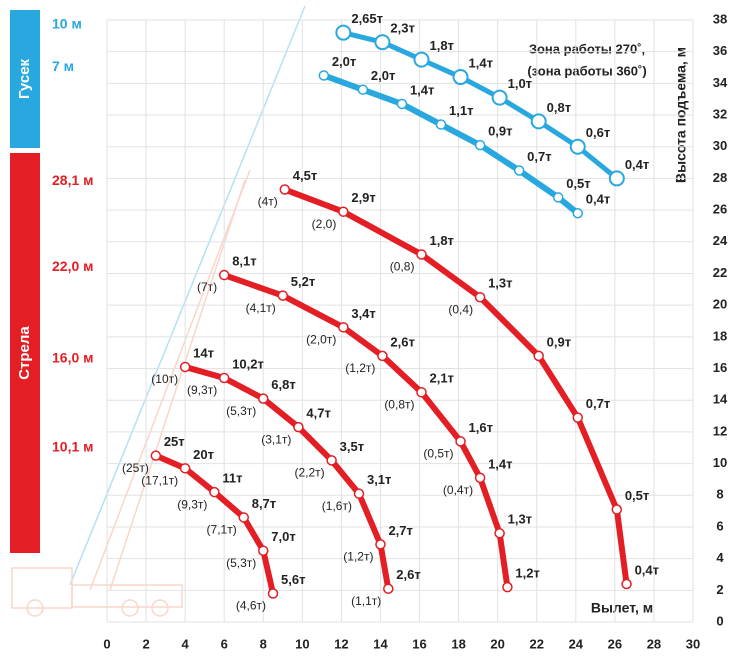 Image resolution: width=737 pixels, height=660 pixels. Describe the element at coordinates (719, 525) in the screenshot. I see `y-tick-label: 6` at that location.